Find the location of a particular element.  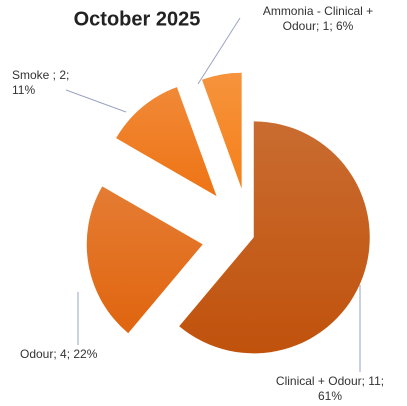

data-label: 11% is located at coordinates (23, 90).